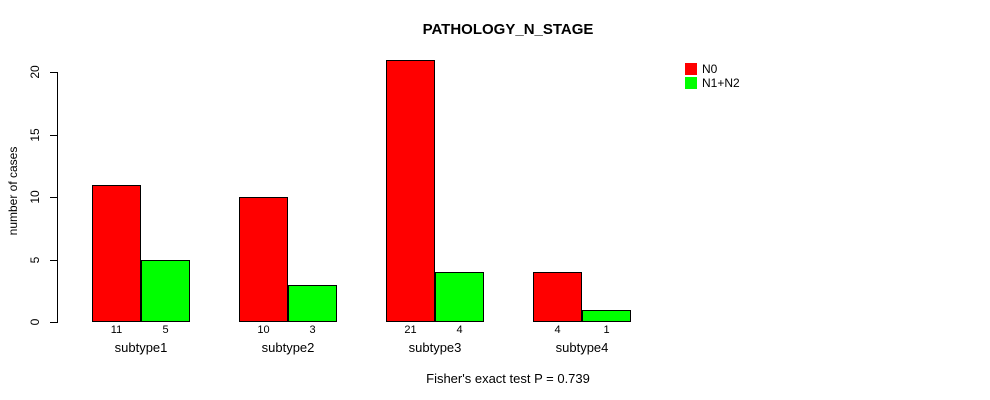 This screenshot has width=990, height=400. Describe the element at coordinates (582, 347) in the screenshot. I see `category-label-subtype4: subtype4` at that location.